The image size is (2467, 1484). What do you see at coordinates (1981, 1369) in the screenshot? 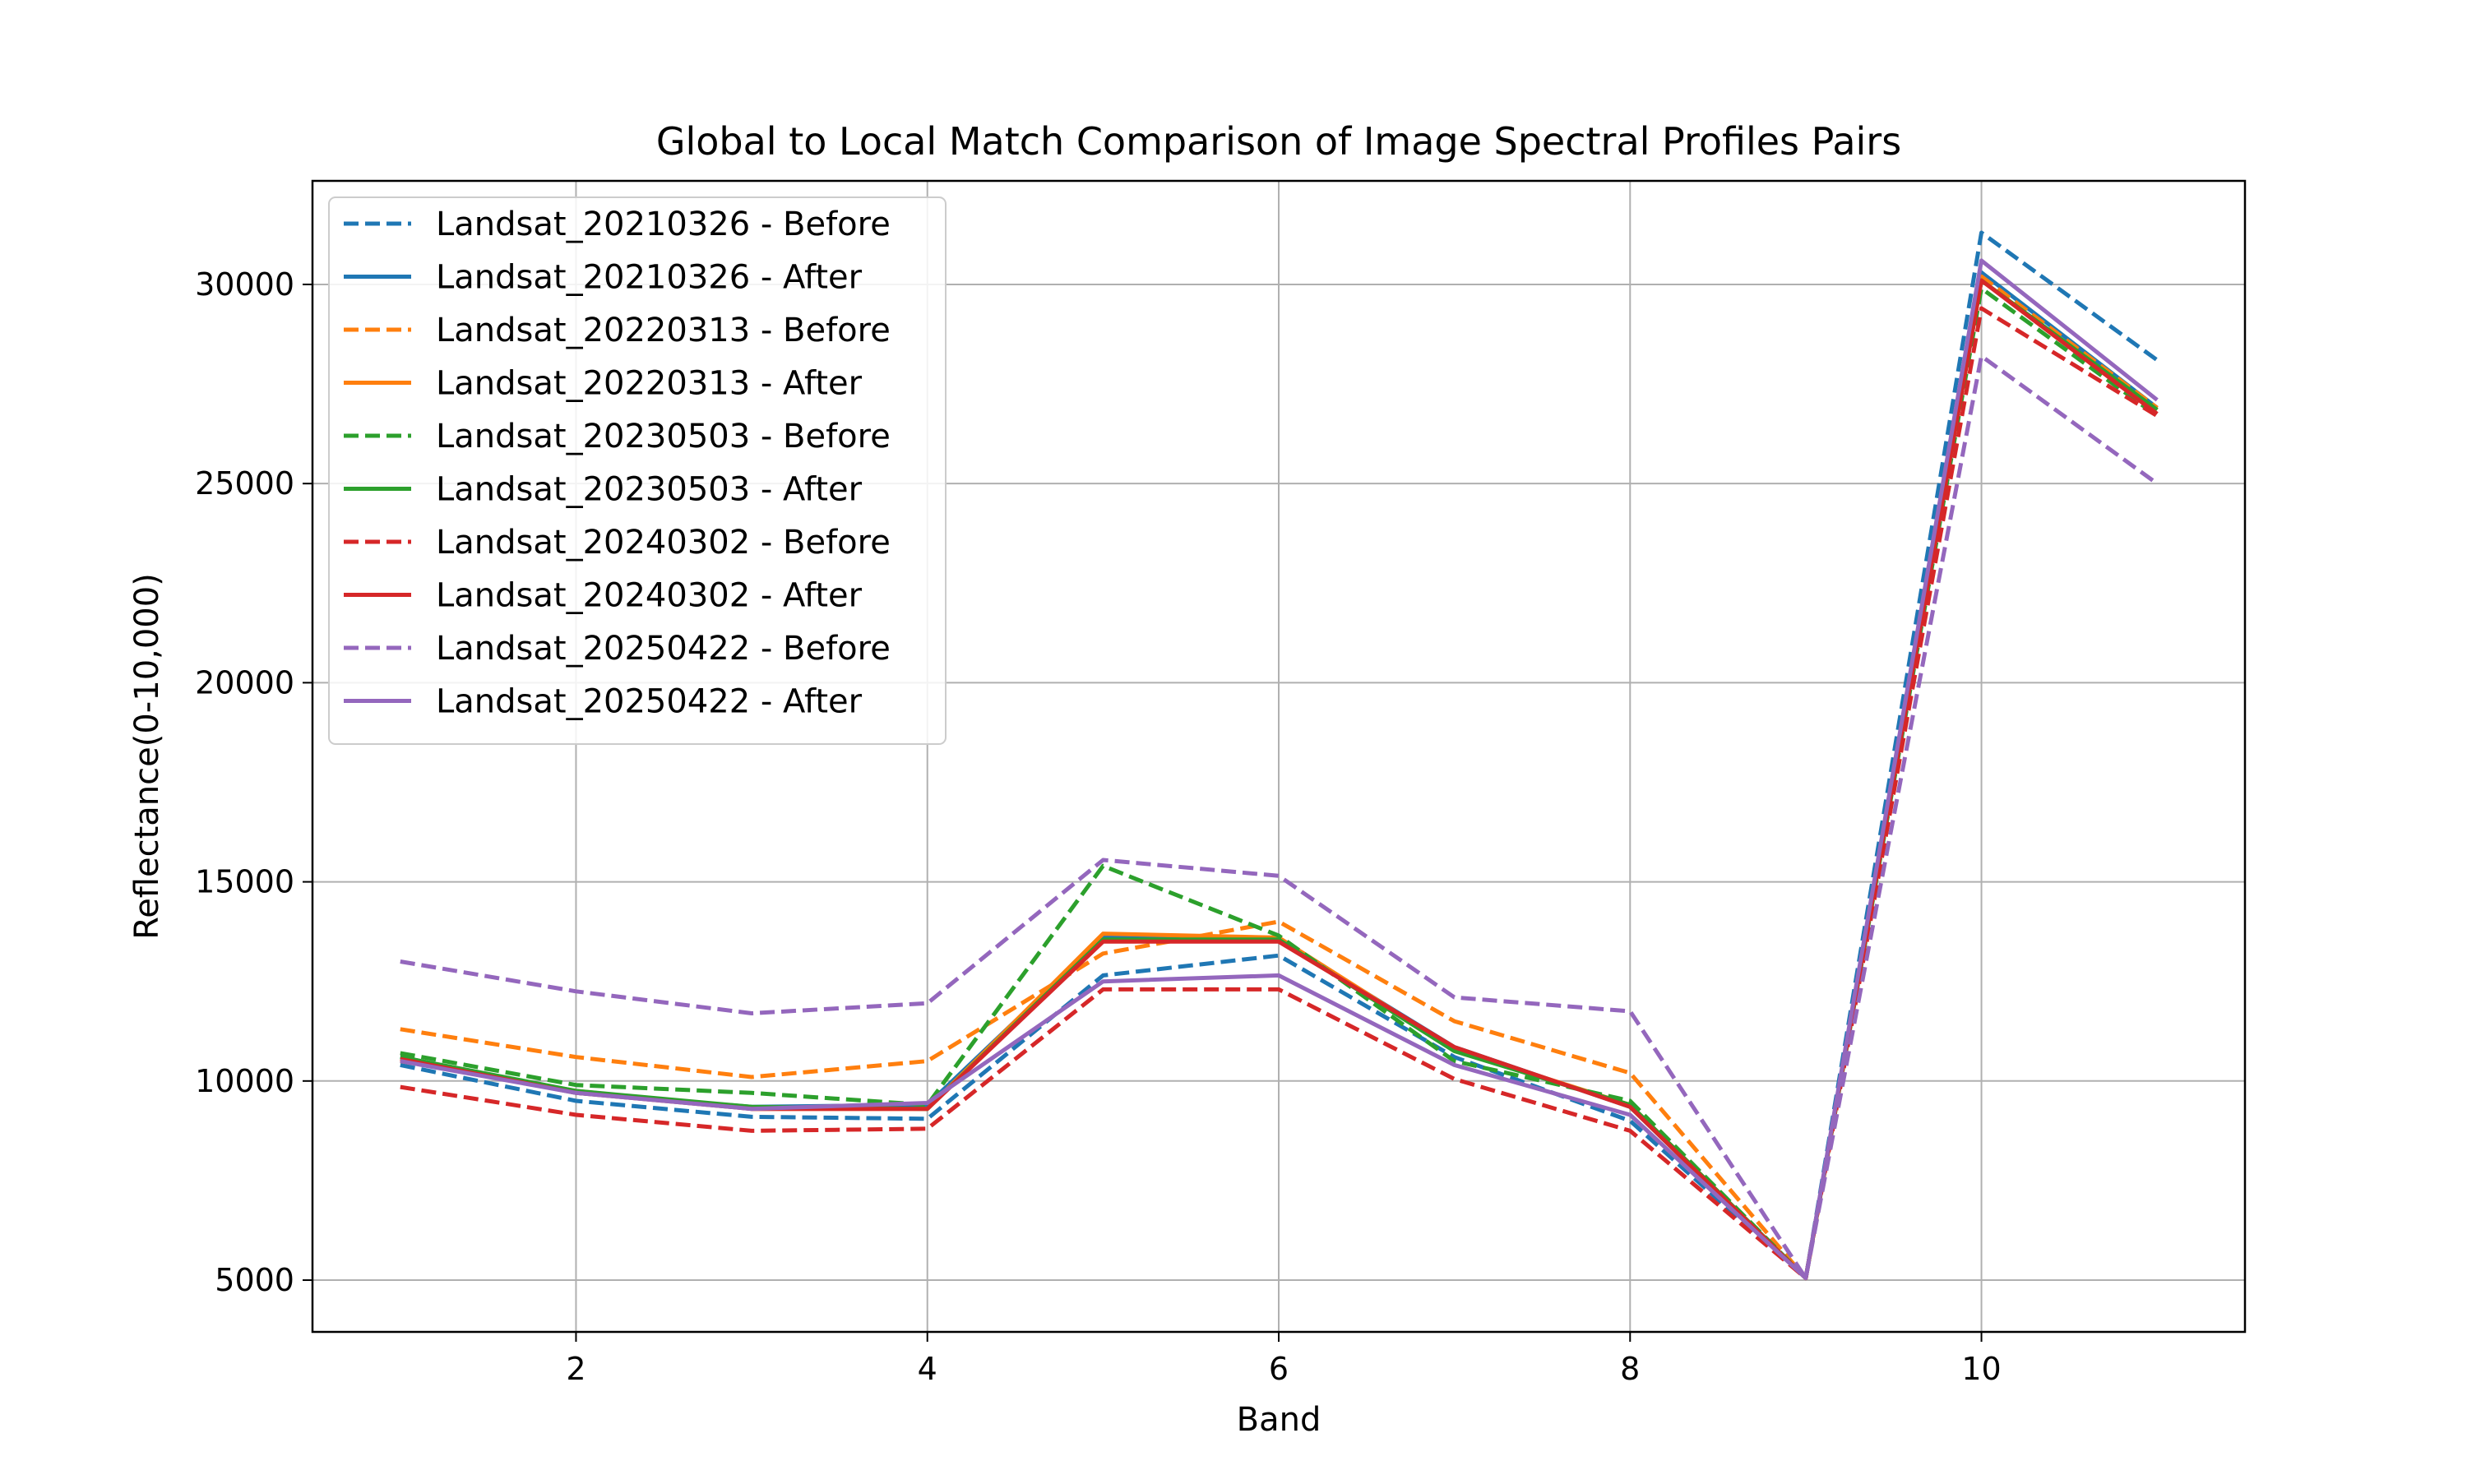
I see `x-tick-label: 10` at bounding box center [1981, 1369].